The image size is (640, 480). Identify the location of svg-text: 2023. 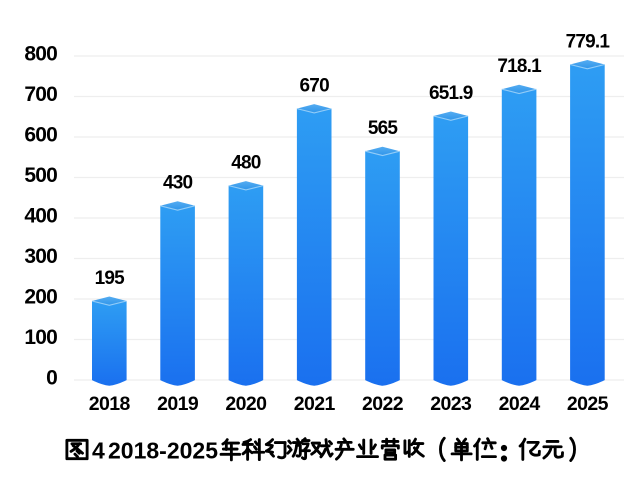
(451, 404).